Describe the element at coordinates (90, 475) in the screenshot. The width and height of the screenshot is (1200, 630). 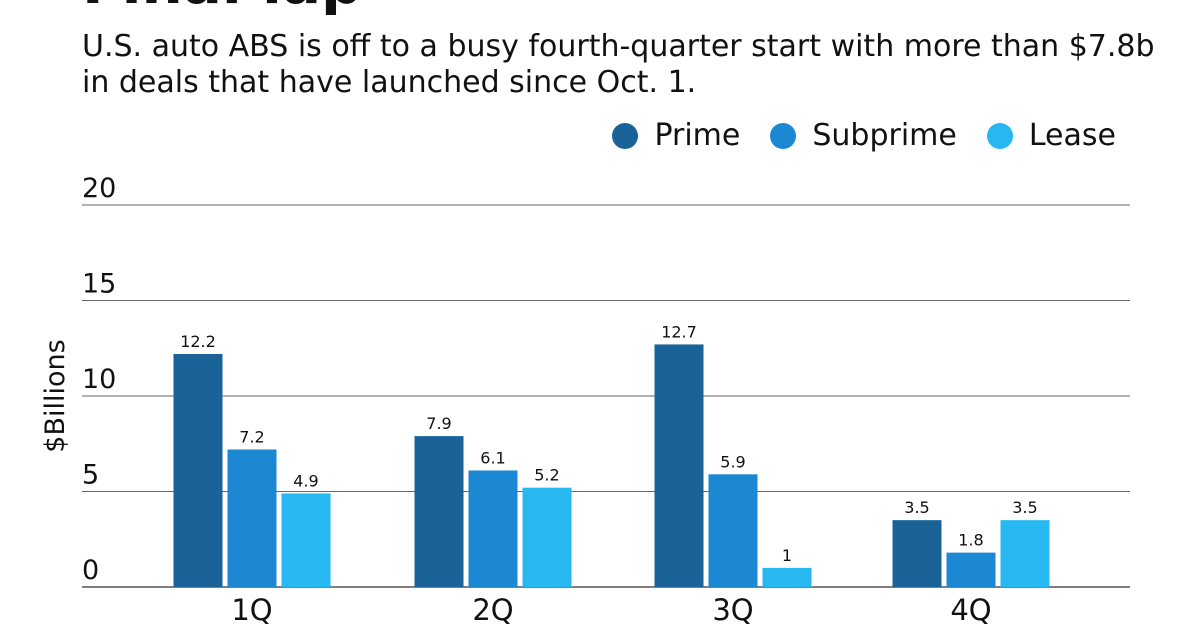
I see `y-tick-label: 5` at that location.